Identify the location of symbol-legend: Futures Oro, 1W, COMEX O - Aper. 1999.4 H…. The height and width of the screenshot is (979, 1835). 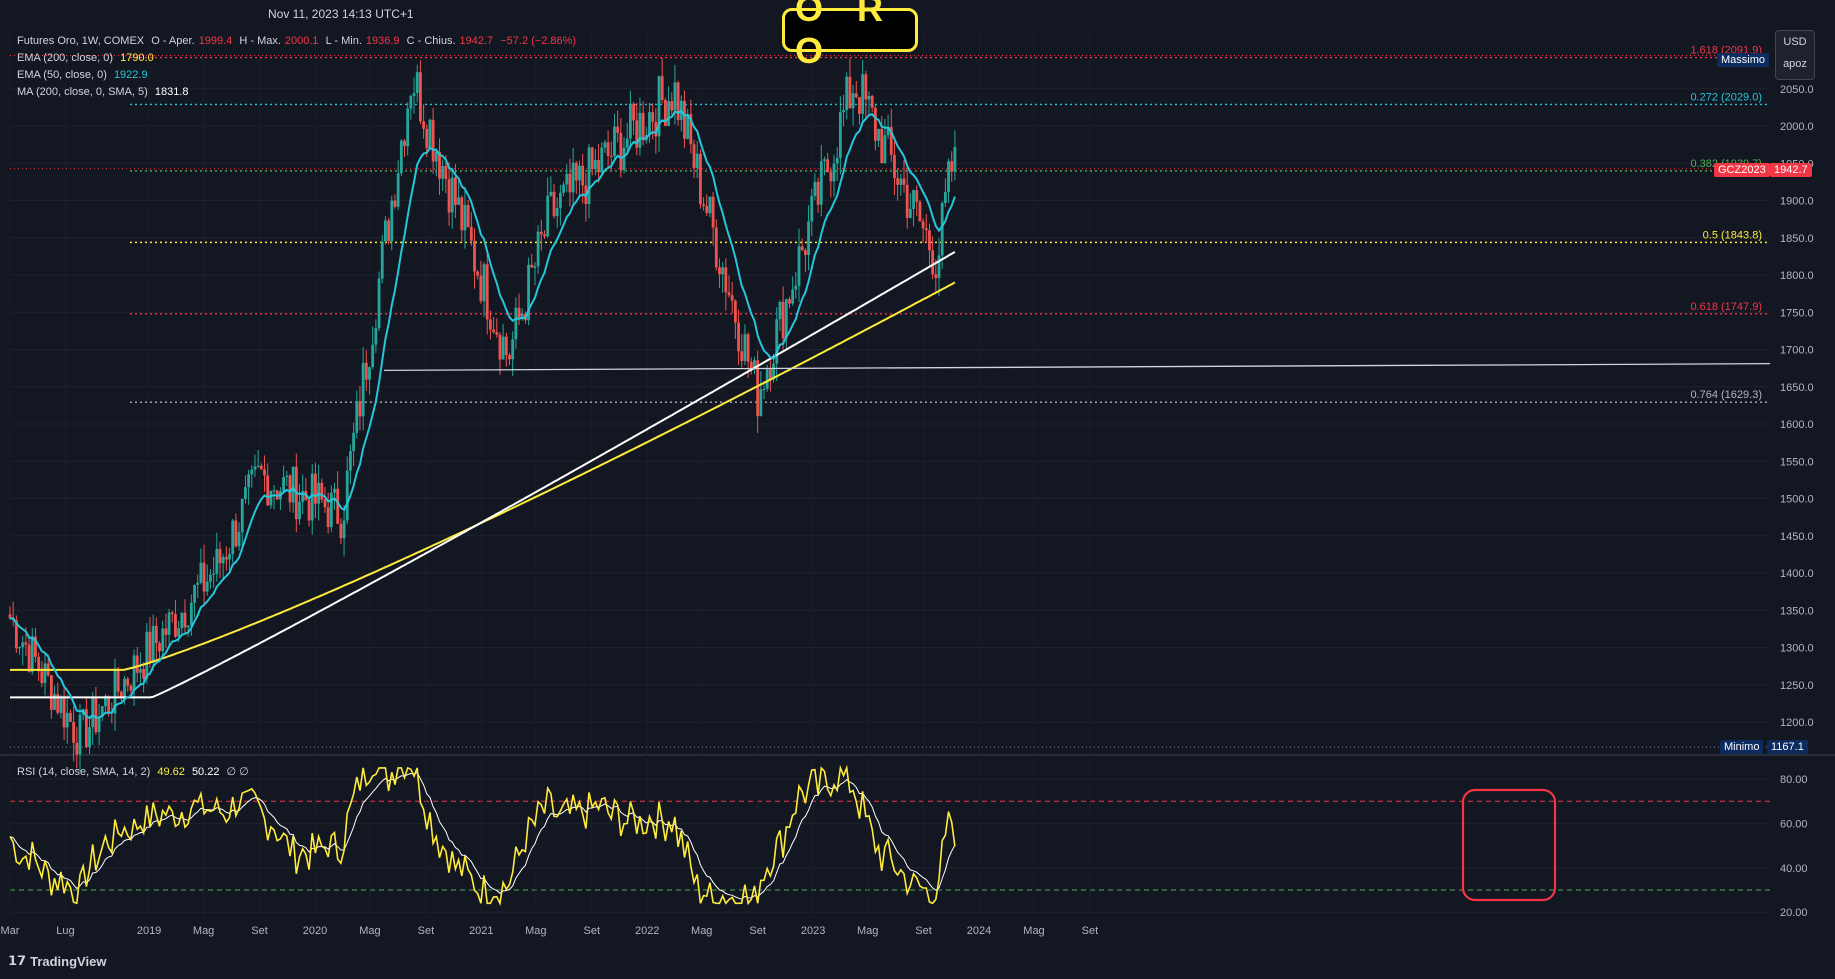
(298, 41).